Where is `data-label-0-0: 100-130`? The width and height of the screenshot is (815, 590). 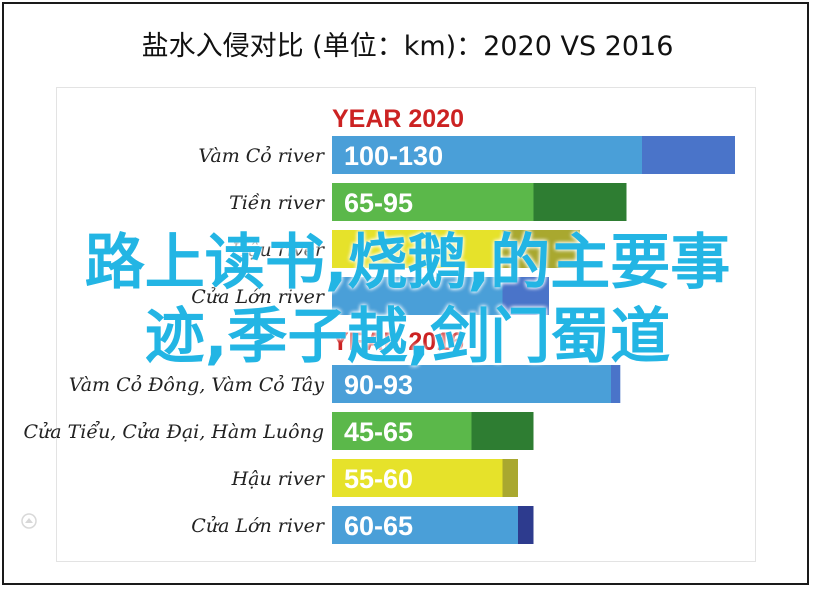 data-label-0-0: 100-130 is located at coordinates (393, 156).